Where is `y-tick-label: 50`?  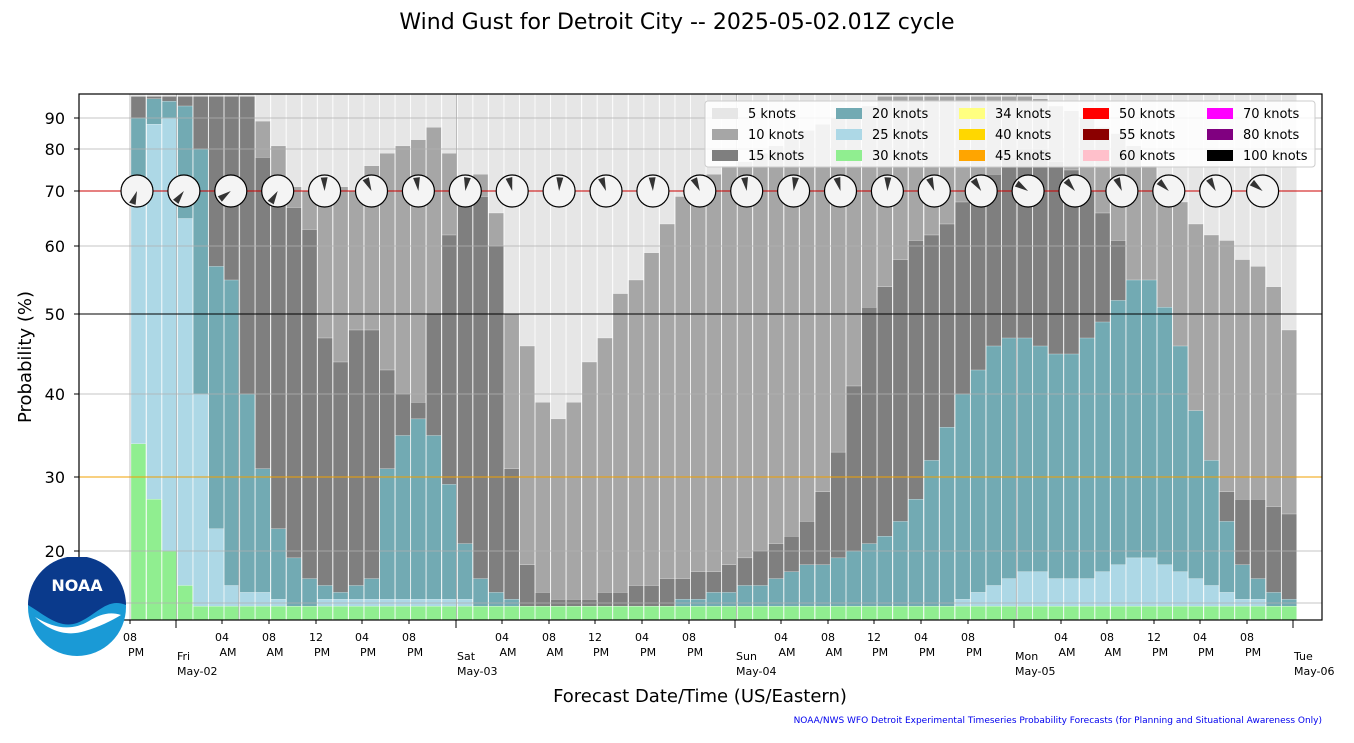
y-tick-label: 50 is located at coordinates (55, 314).